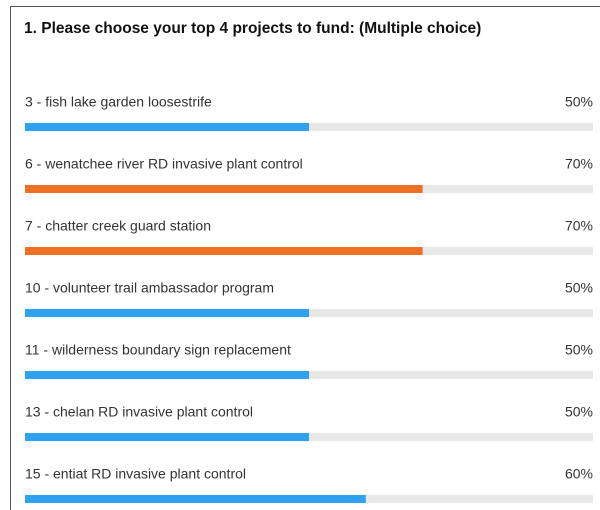 The height and width of the screenshot is (510, 600). What do you see at coordinates (118, 226) in the screenshot?
I see `option-label: 7 - chatter creek guard station` at bounding box center [118, 226].